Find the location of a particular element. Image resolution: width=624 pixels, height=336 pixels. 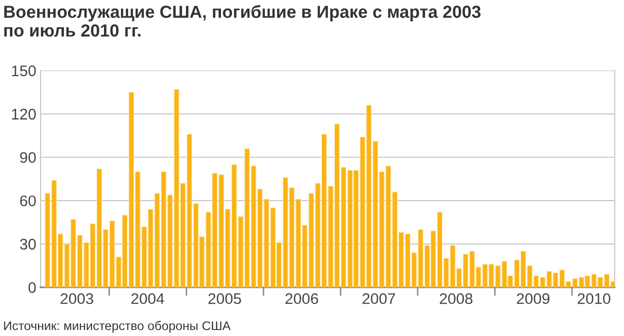

x-tick-label: 2004 is located at coordinates (147, 298).